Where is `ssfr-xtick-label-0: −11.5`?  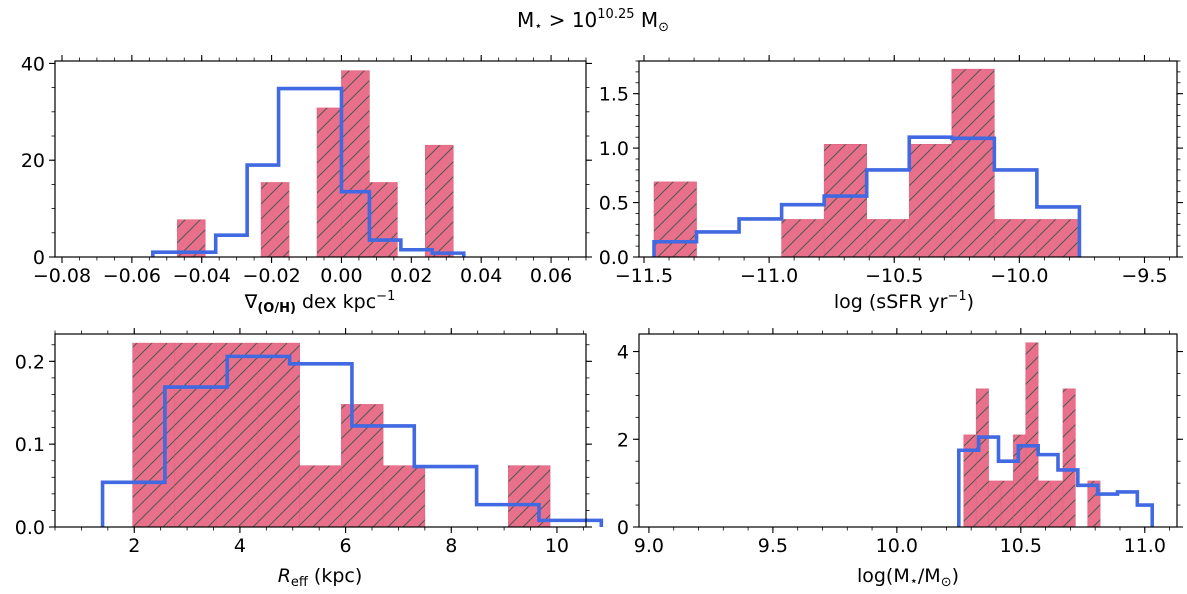 ssfr-xtick-label-0: −11.5 is located at coordinates (644, 276).